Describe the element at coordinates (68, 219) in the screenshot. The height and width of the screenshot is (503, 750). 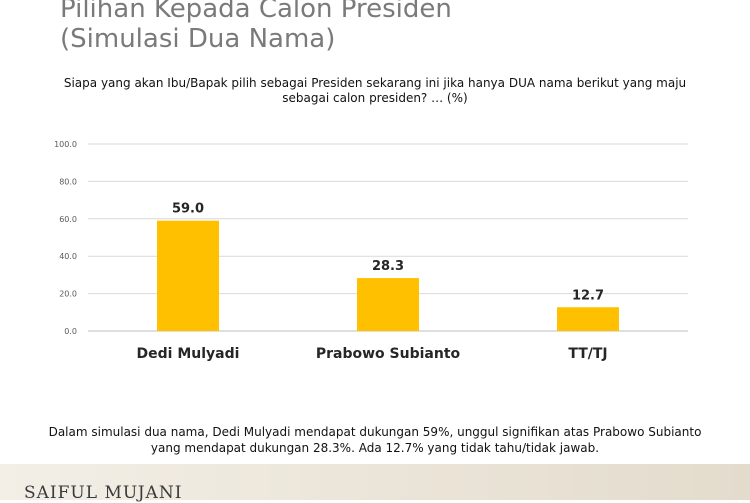
I see `y-tick-label: 60.0` at that location.